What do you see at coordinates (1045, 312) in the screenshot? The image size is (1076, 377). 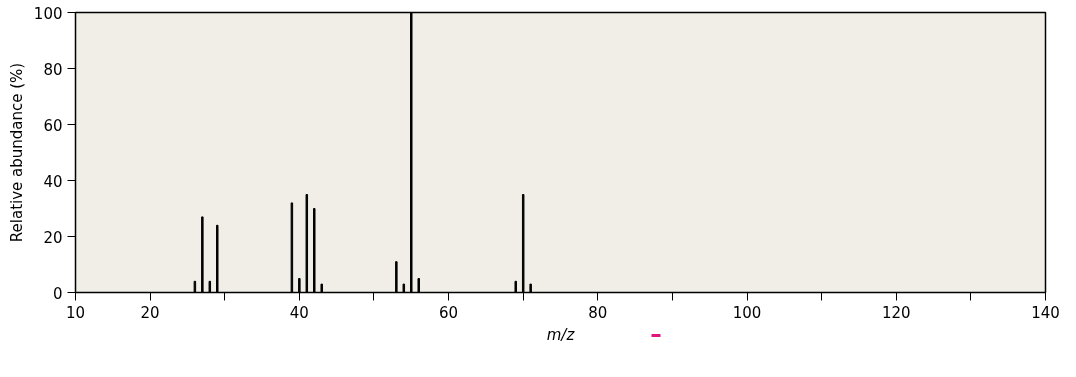 I see `x-tick-label: 140` at bounding box center [1045, 312].